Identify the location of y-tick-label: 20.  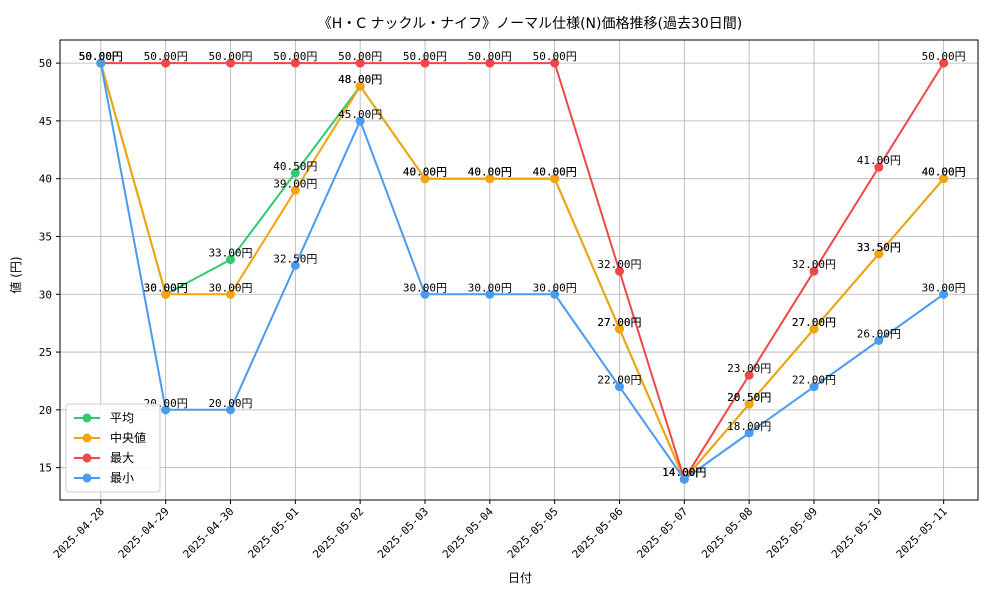
(45, 410).